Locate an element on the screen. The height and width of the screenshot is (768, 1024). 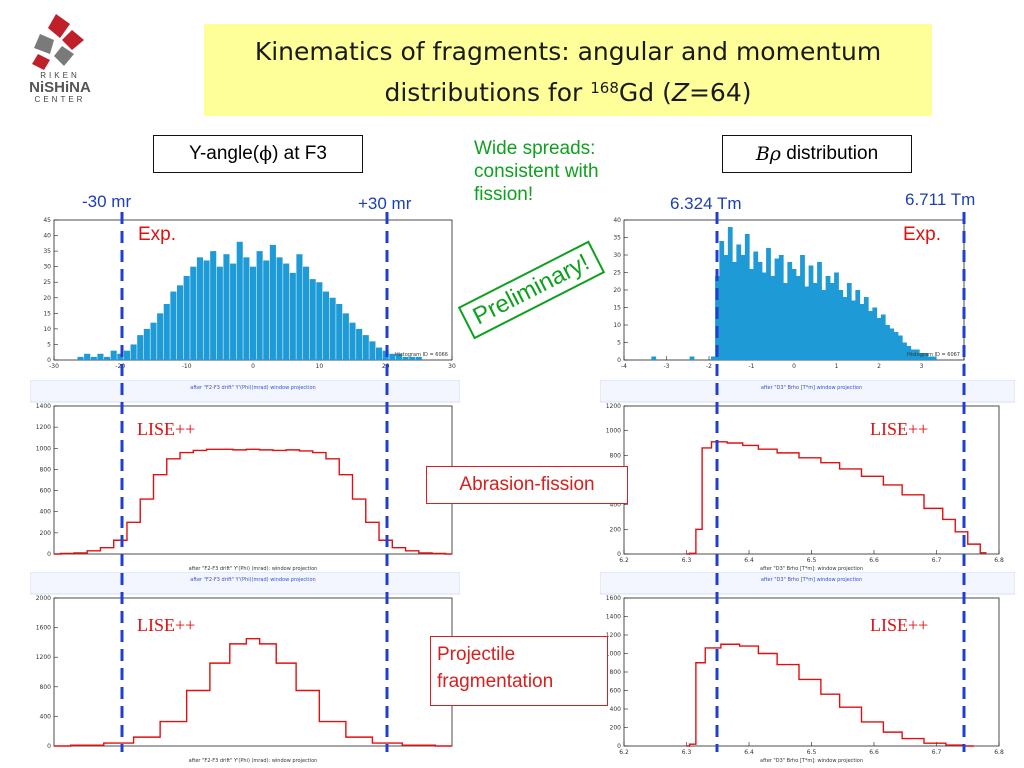
x-tick-label: -2 is located at coordinates (709, 366).